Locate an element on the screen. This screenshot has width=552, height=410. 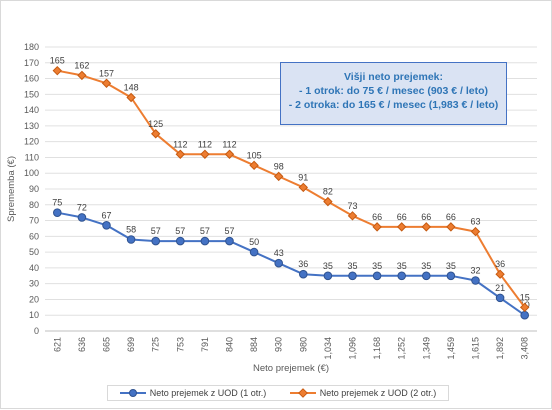
legend-swatch-2-children is located at coordinates (302, 393).